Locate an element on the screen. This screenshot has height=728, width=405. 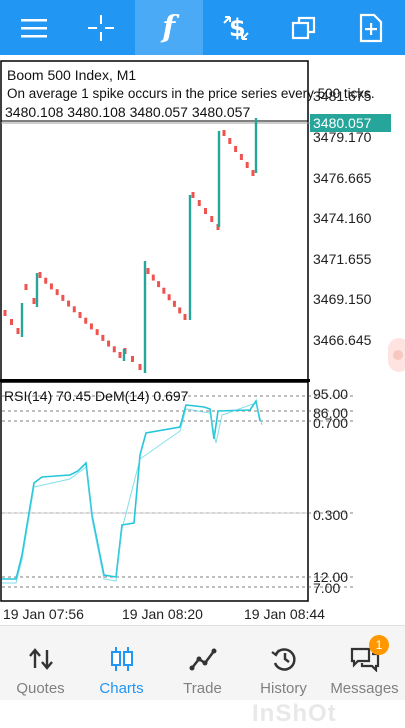
price-label: 3481.675 is located at coordinates (342, 96).